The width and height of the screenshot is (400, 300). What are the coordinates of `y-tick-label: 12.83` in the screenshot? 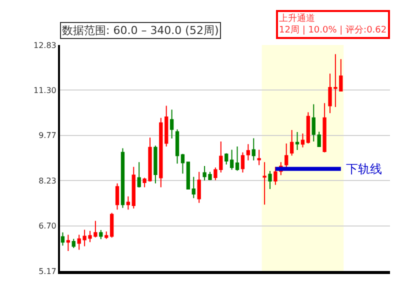 It's located at (44, 45).